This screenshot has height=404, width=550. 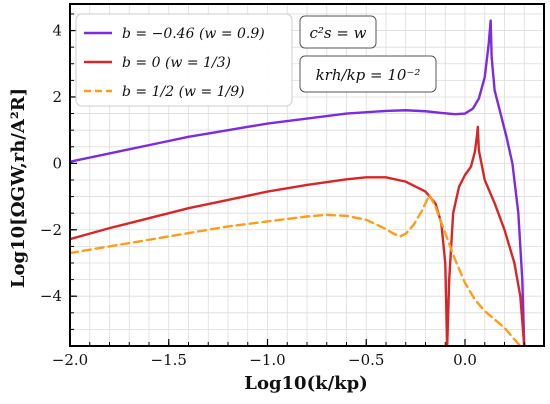 What do you see at coordinates (267, 360) in the screenshot?
I see `x-tick-label: −1.0` at bounding box center [267, 360].